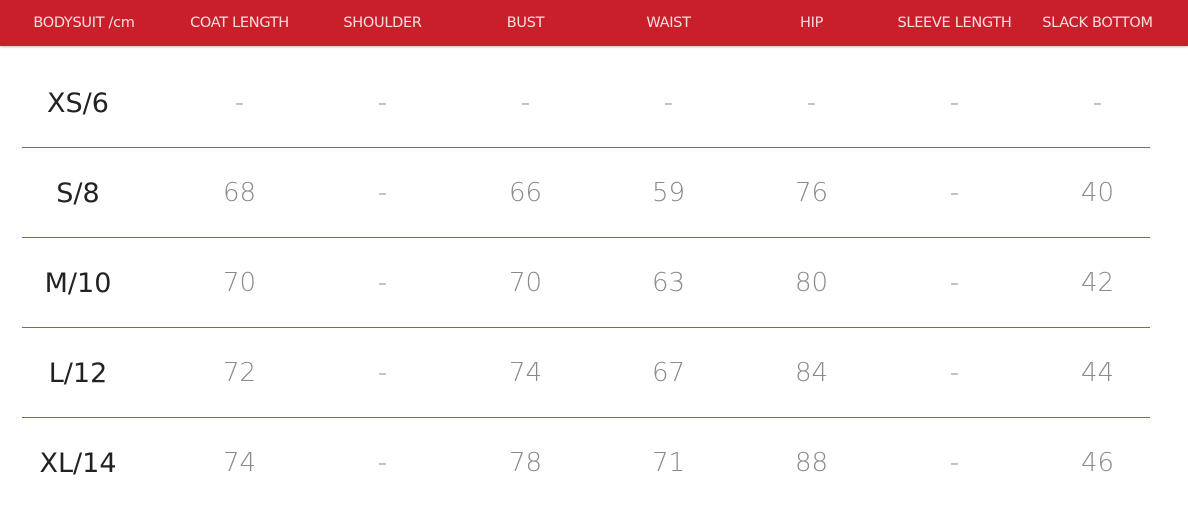  Describe the element at coordinates (811, 373) in the screenshot. I see `table-cell: 84` at that location.